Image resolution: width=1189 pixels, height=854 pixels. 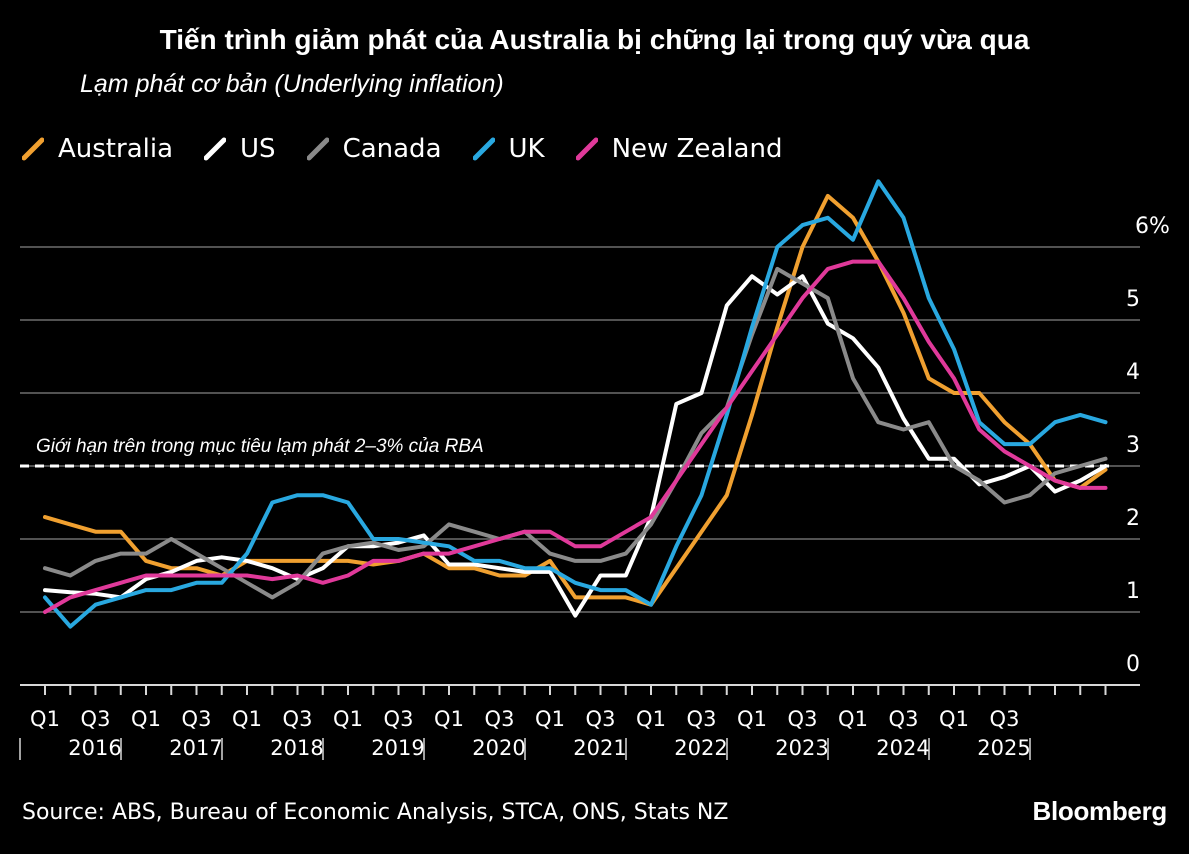 I want to click on legend-label: New Zealand, so click(x=697, y=149).